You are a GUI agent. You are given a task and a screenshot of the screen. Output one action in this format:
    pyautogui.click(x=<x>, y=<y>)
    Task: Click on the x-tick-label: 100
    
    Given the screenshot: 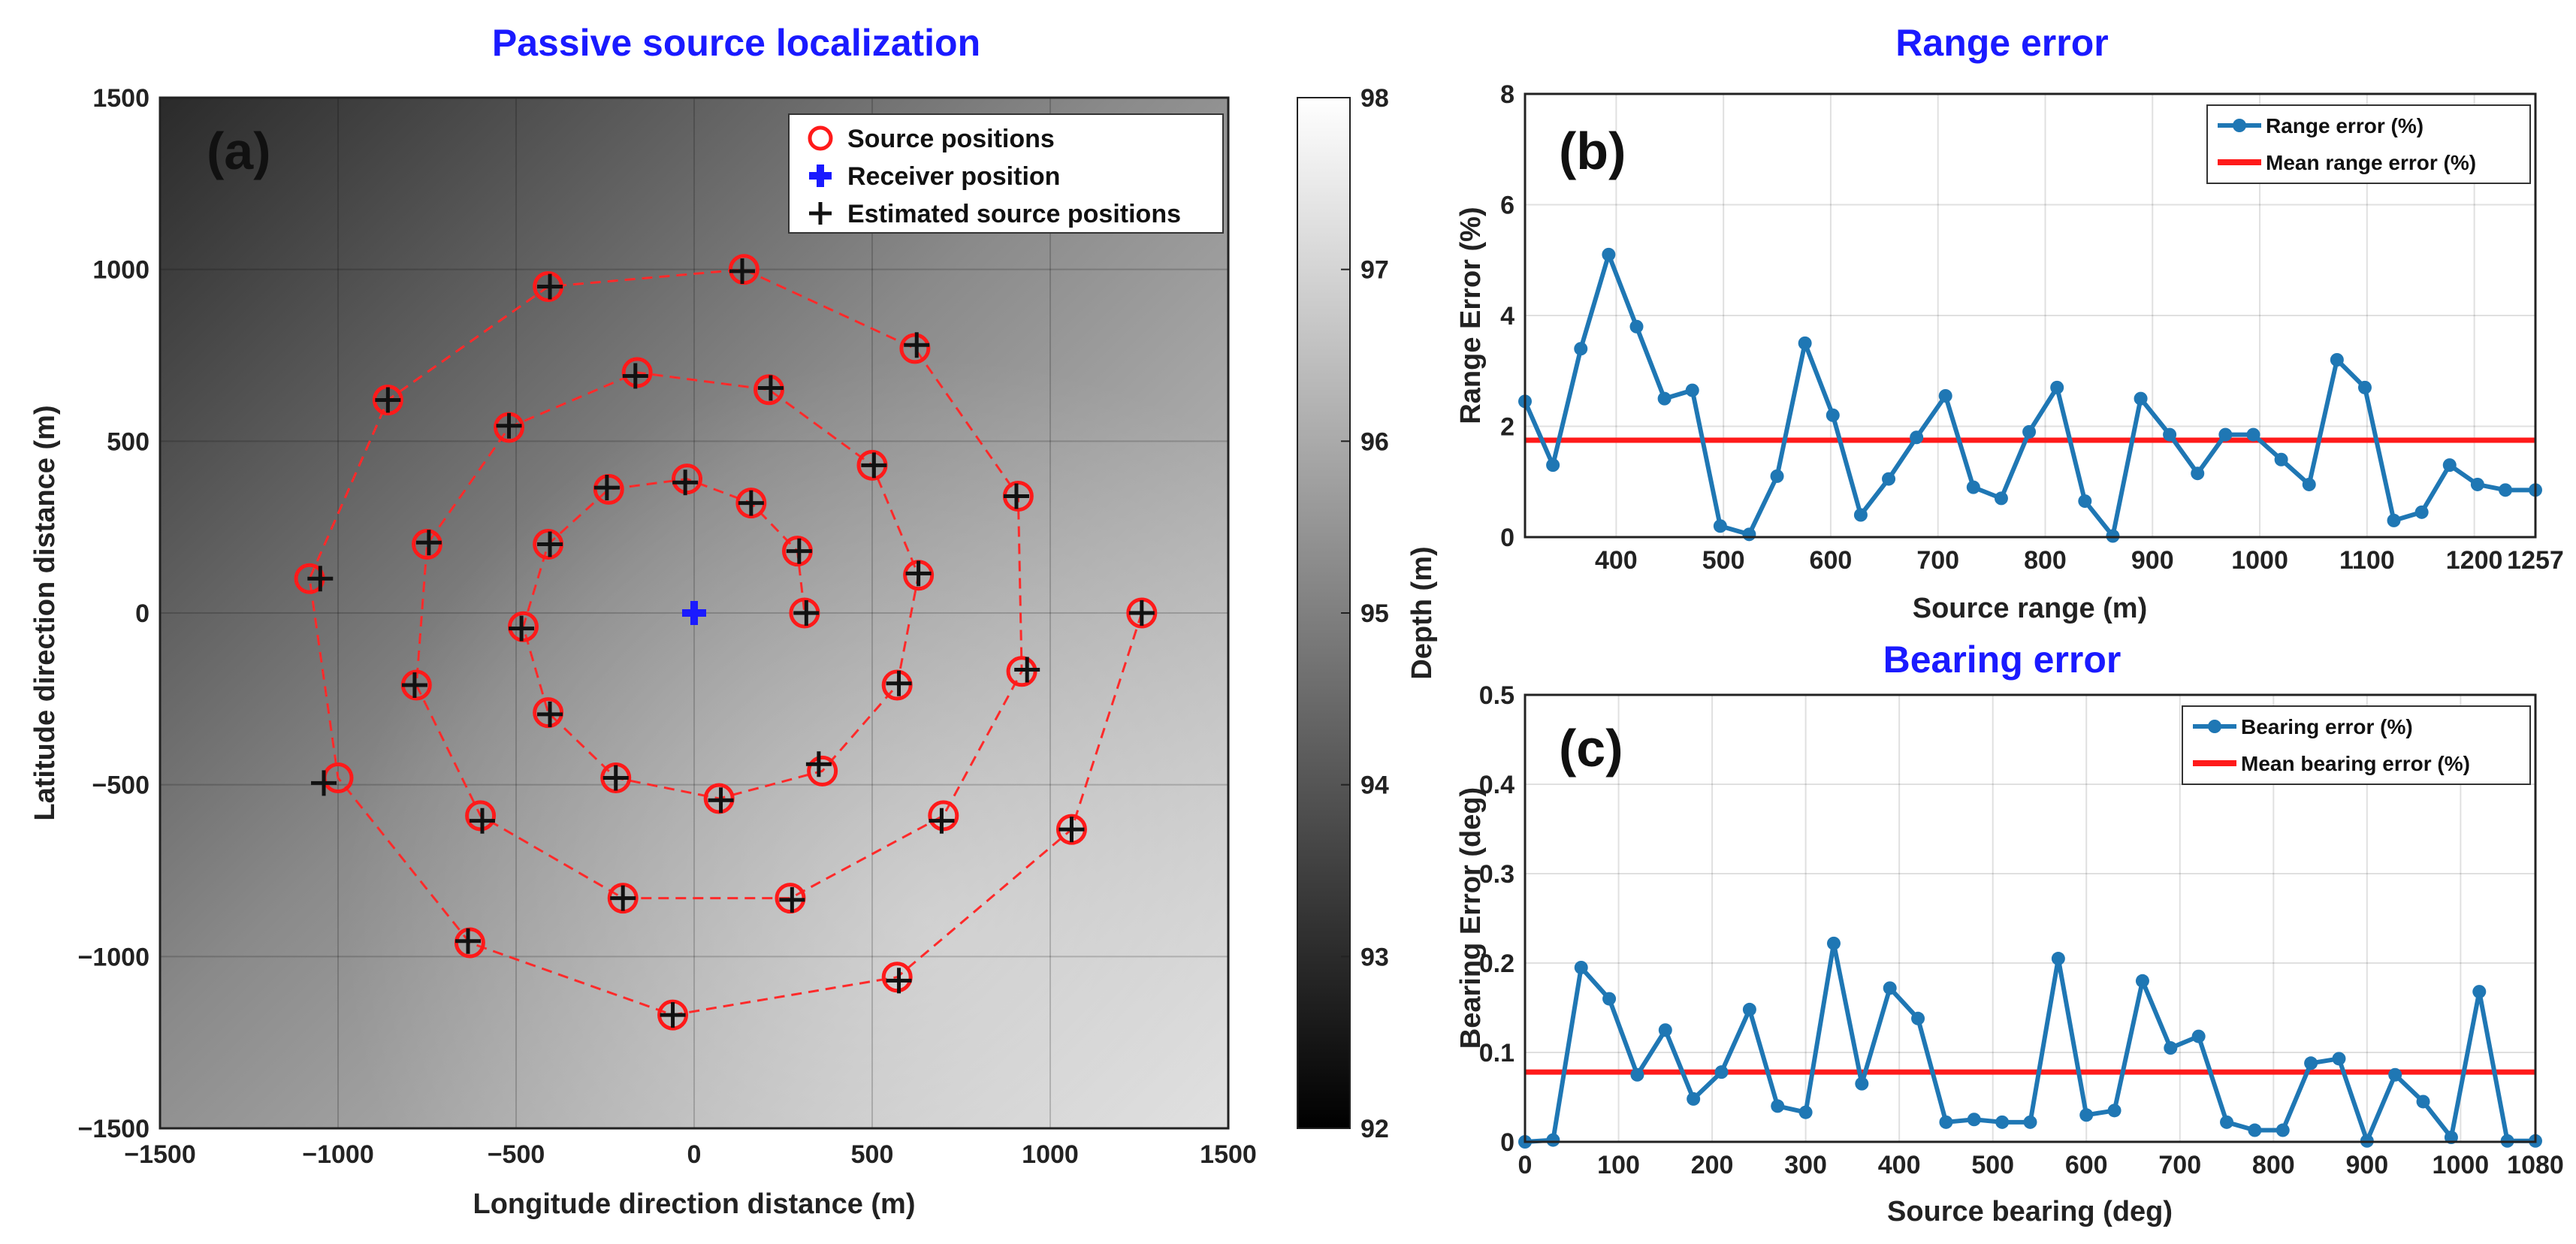 What is the action you would take?
    pyautogui.click(x=1618, y=1165)
    